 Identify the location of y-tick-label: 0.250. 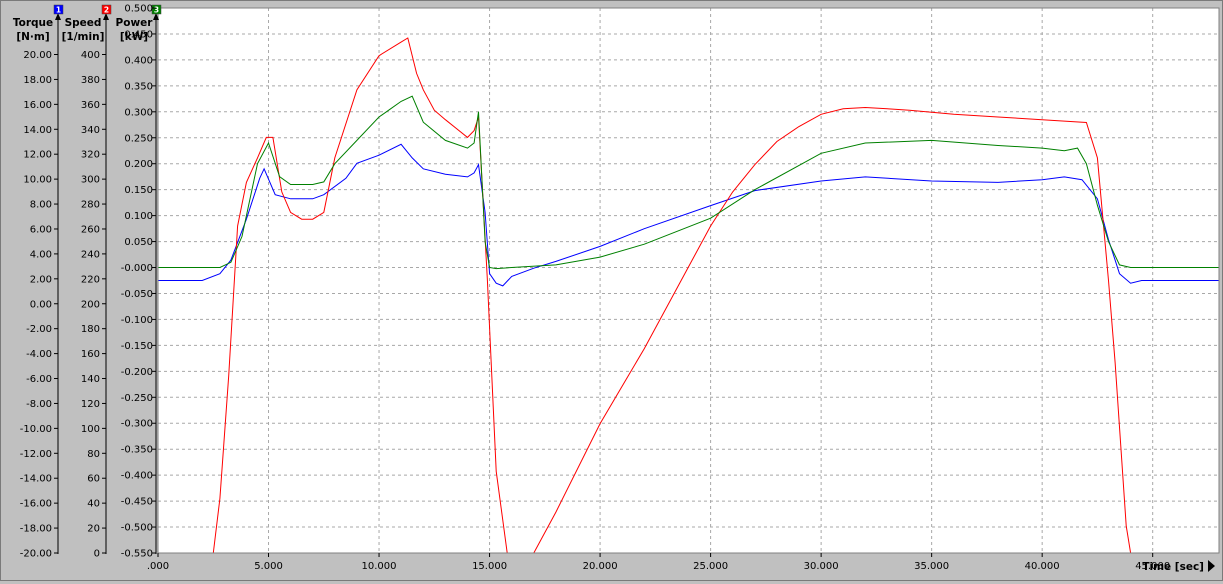
(138, 138).